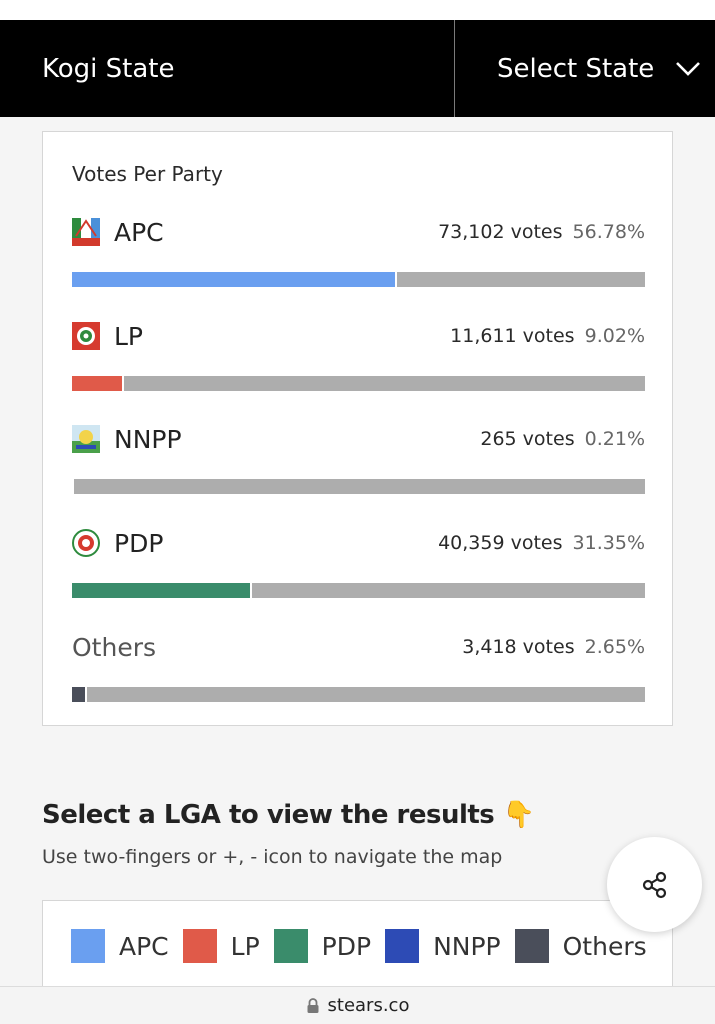 This screenshot has height=1024, width=715. I want to click on share-button, so click(654, 884).